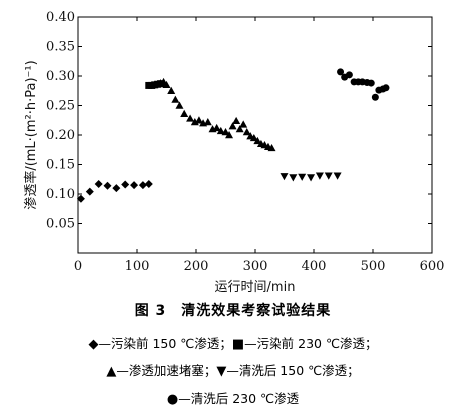  Describe the element at coordinates (196, 266) in the screenshot. I see `x-tick-label: 200` at that location.